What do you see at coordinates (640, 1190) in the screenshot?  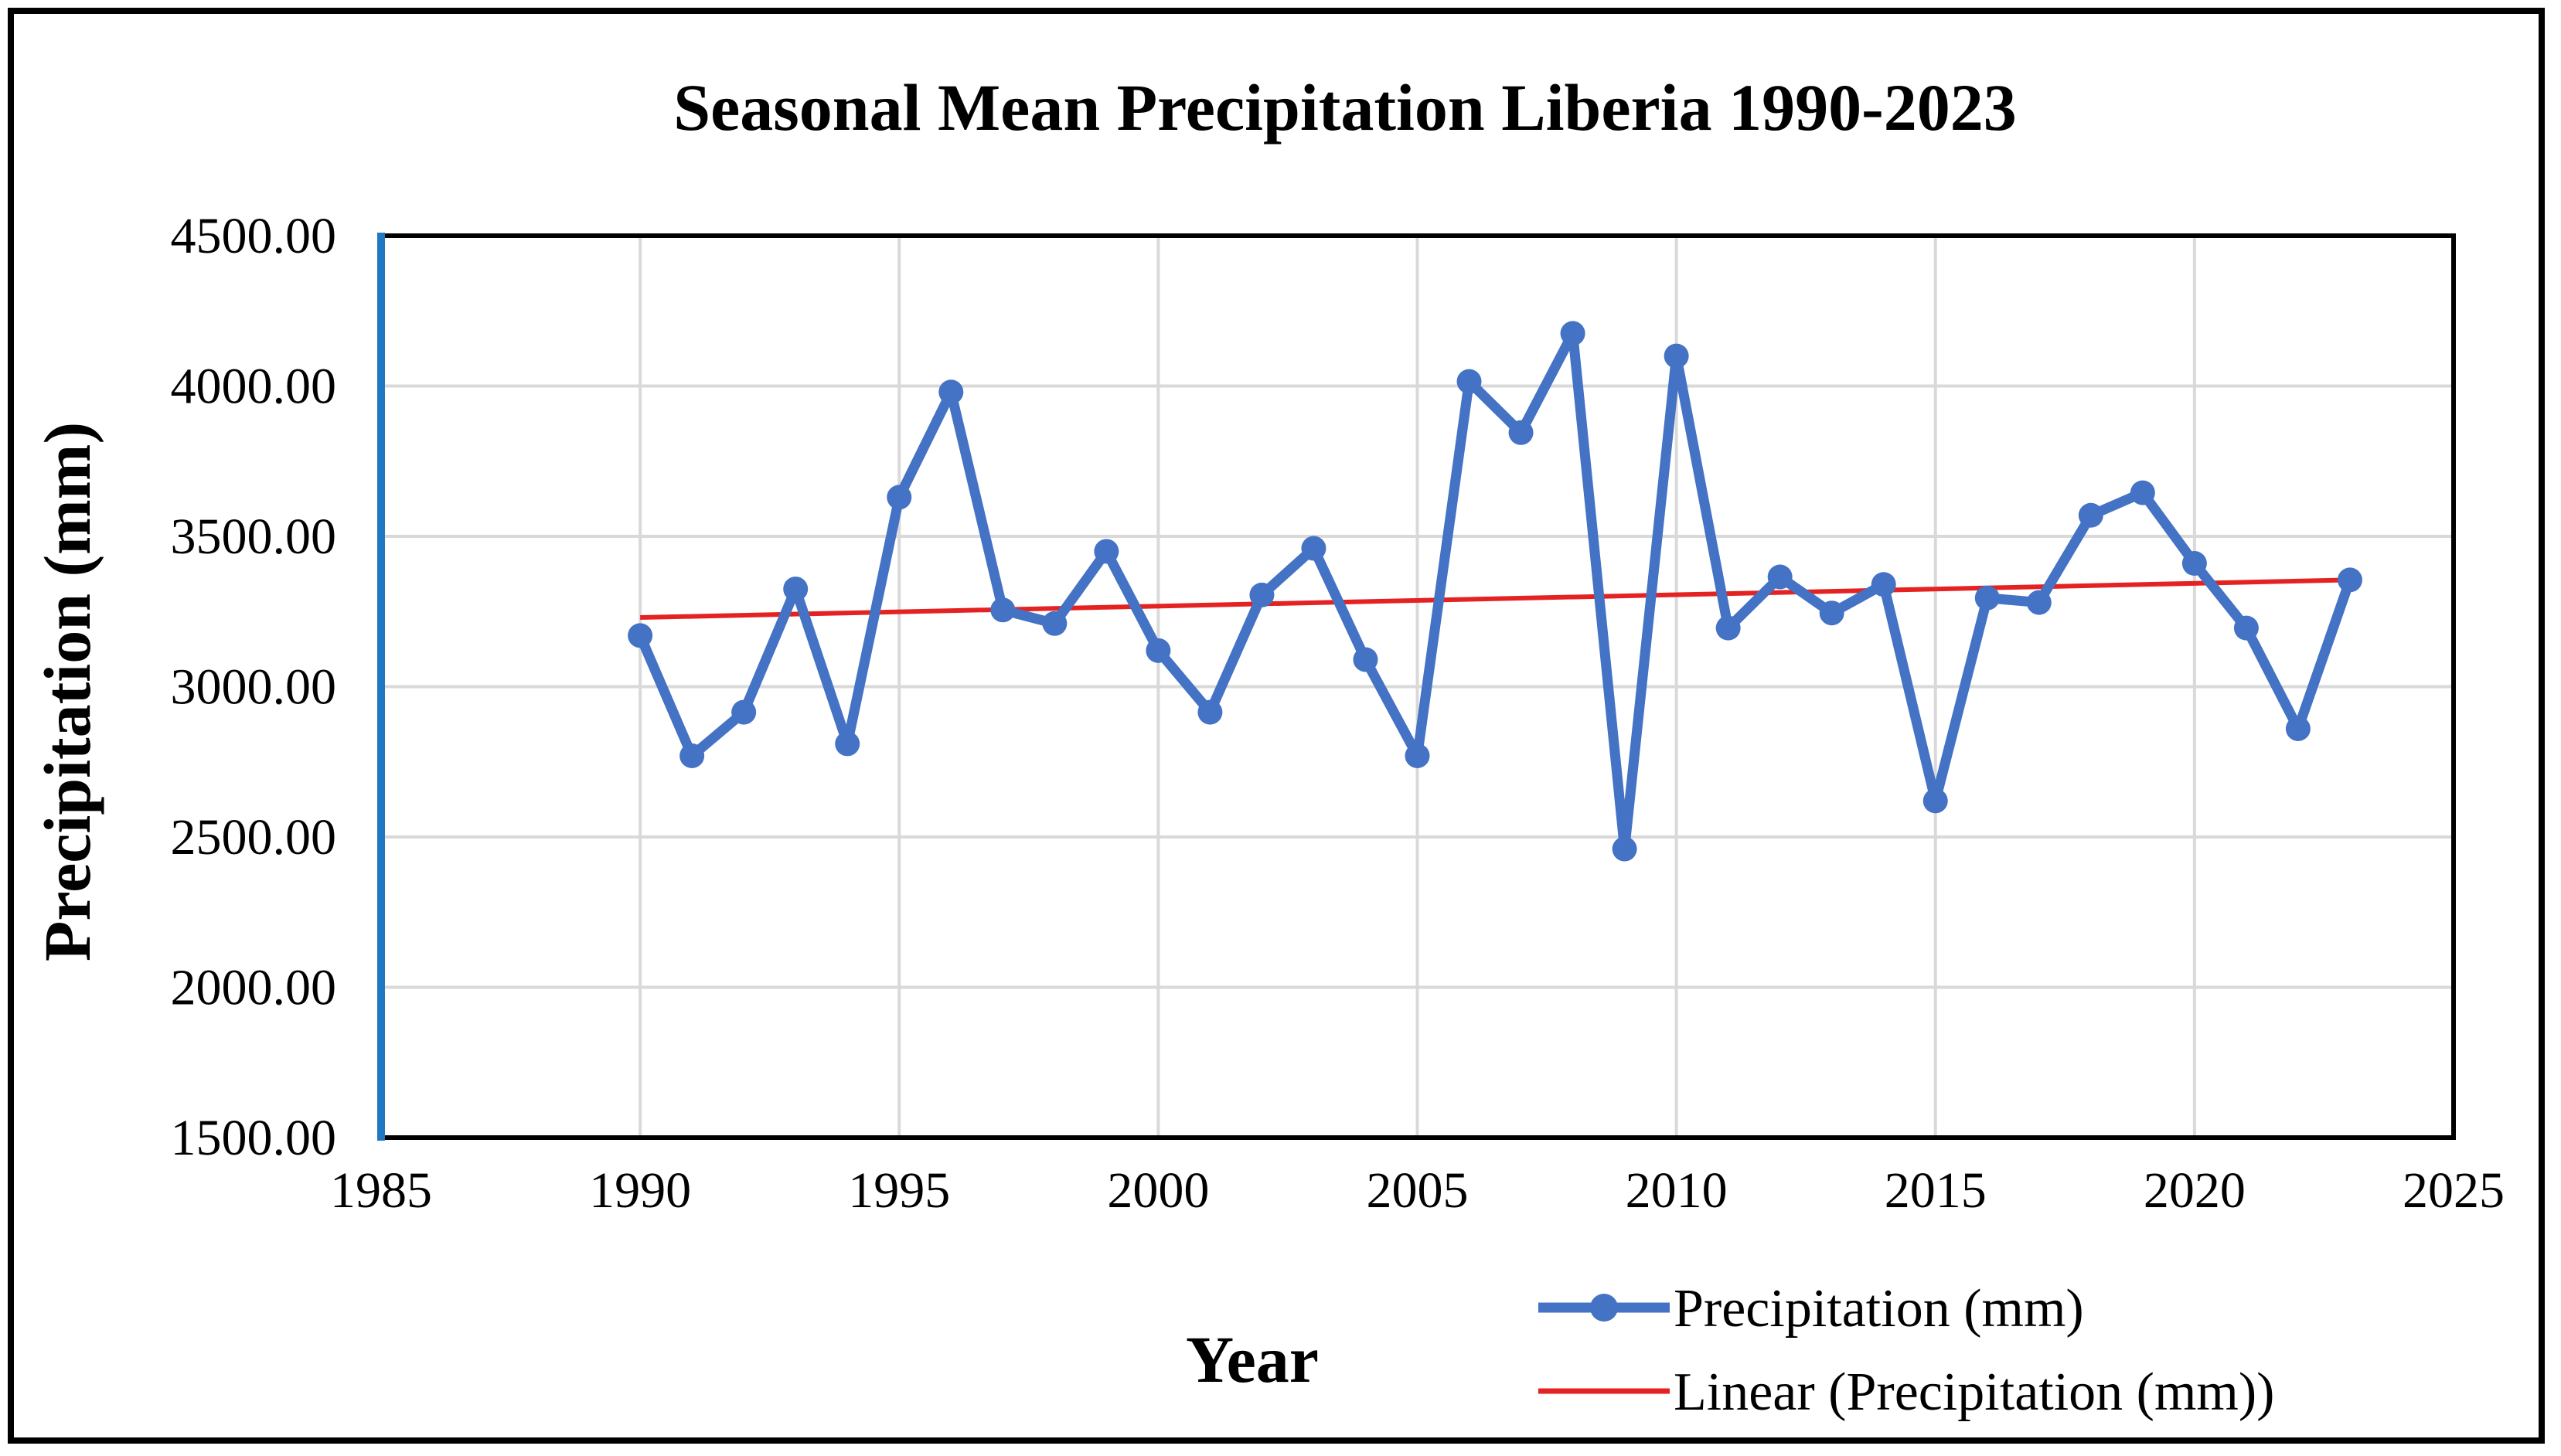 I see `x-tick-label: 1990` at bounding box center [640, 1190].